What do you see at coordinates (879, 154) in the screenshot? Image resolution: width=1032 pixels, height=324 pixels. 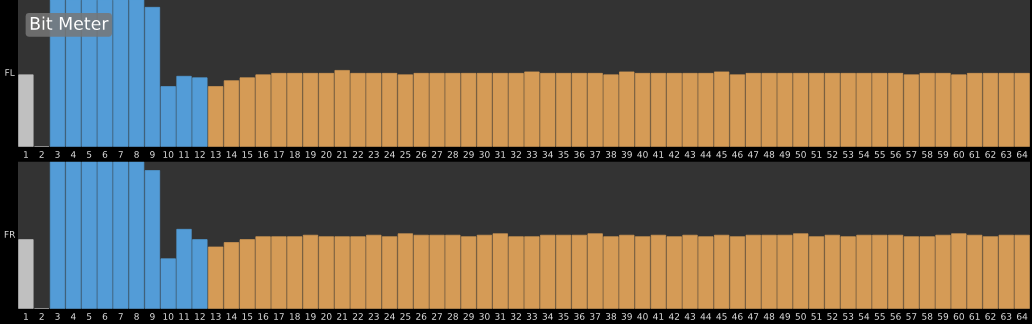 I see `x-tick-label: 55` at bounding box center [879, 154].